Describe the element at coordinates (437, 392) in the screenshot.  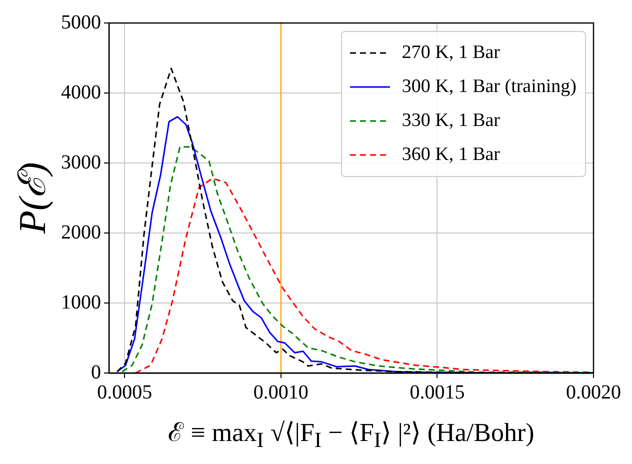
I see `x-tick-label: 0.0015` at that location.